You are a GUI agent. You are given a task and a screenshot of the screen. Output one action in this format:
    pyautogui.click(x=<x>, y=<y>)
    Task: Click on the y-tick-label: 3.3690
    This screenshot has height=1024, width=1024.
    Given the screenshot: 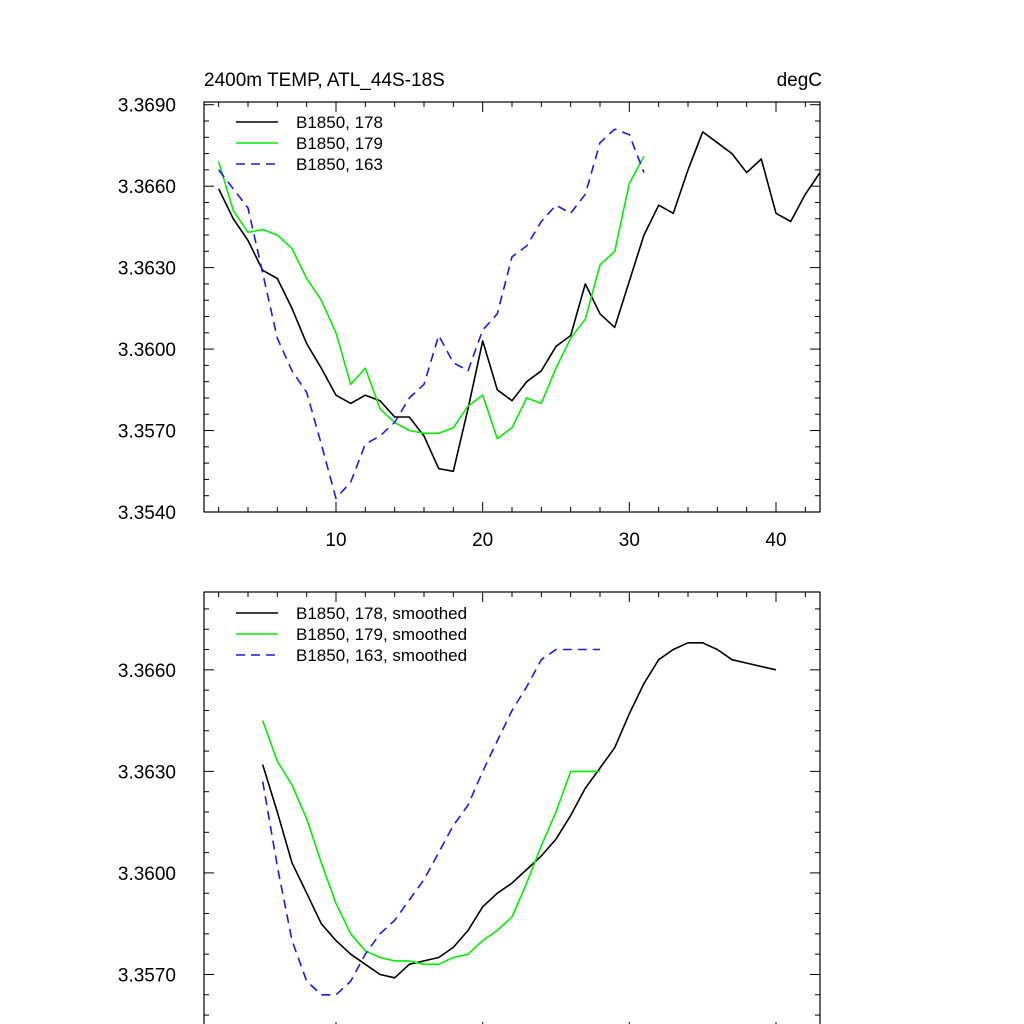 What is the action you would take?
    pyautogui.click(x=147, y=106)
    